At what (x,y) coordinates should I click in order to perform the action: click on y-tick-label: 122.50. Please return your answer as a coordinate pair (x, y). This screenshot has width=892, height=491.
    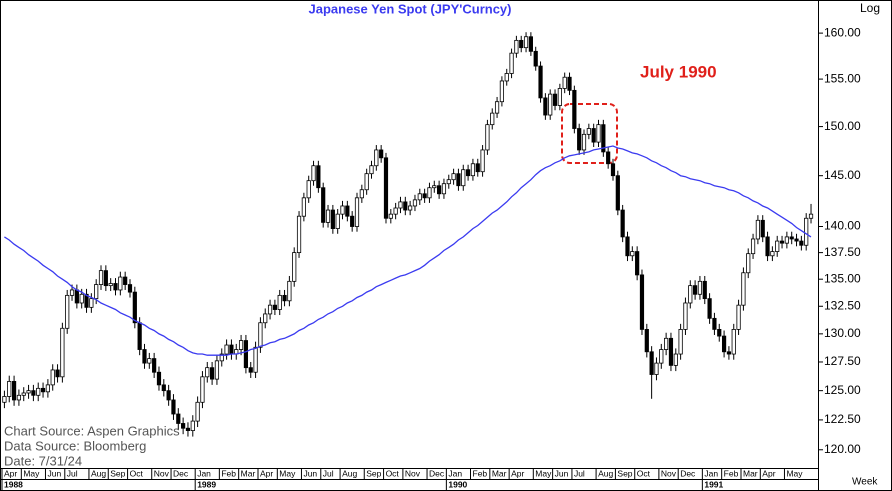
    Looking at the image, I should click on (842, 419).